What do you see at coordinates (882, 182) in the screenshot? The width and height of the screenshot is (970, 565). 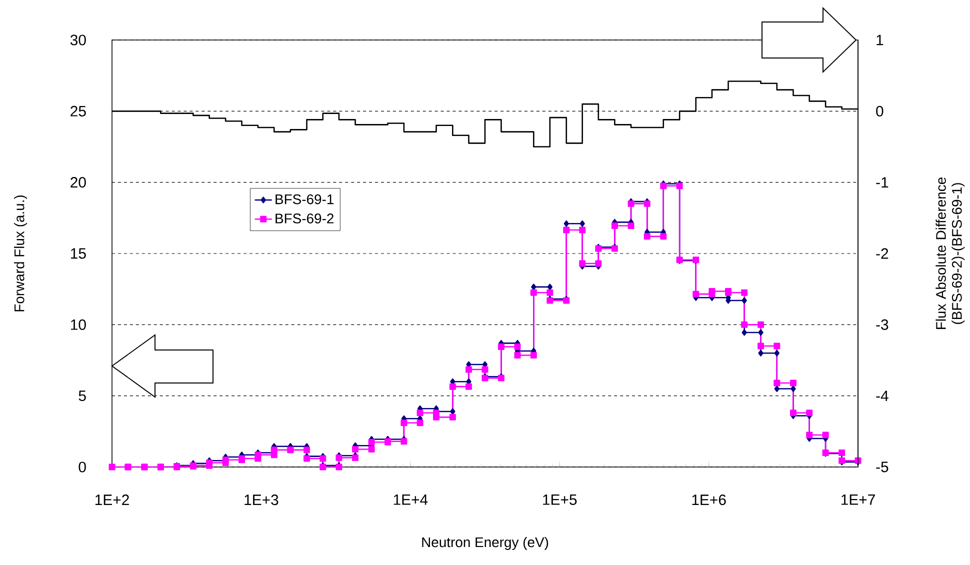 I see `y2-tick-label: -1` at bounding box center [882, 182].